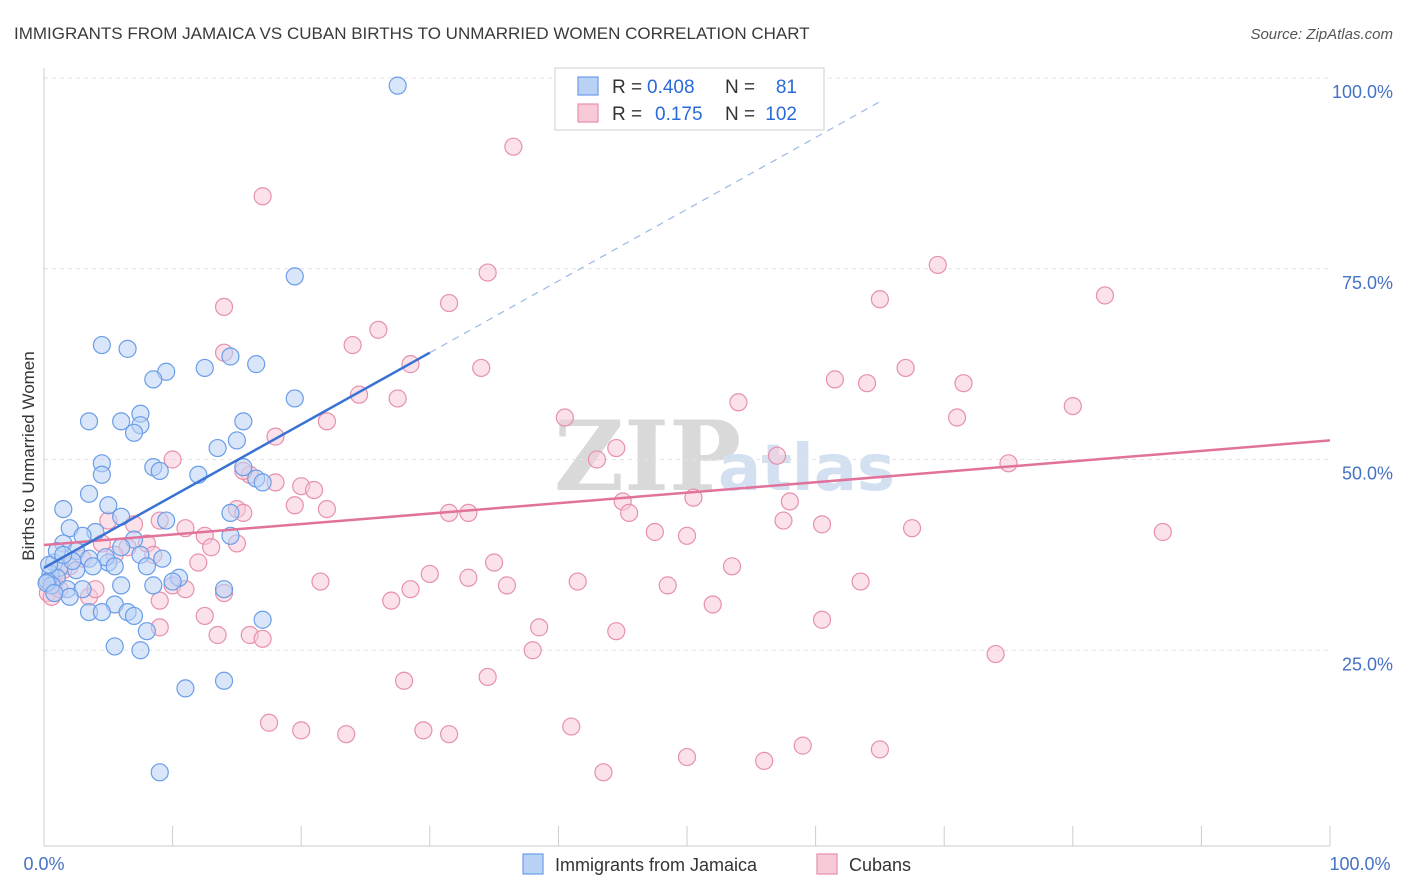  I want to click on legend-swatch-cubans, so click(588, 113).